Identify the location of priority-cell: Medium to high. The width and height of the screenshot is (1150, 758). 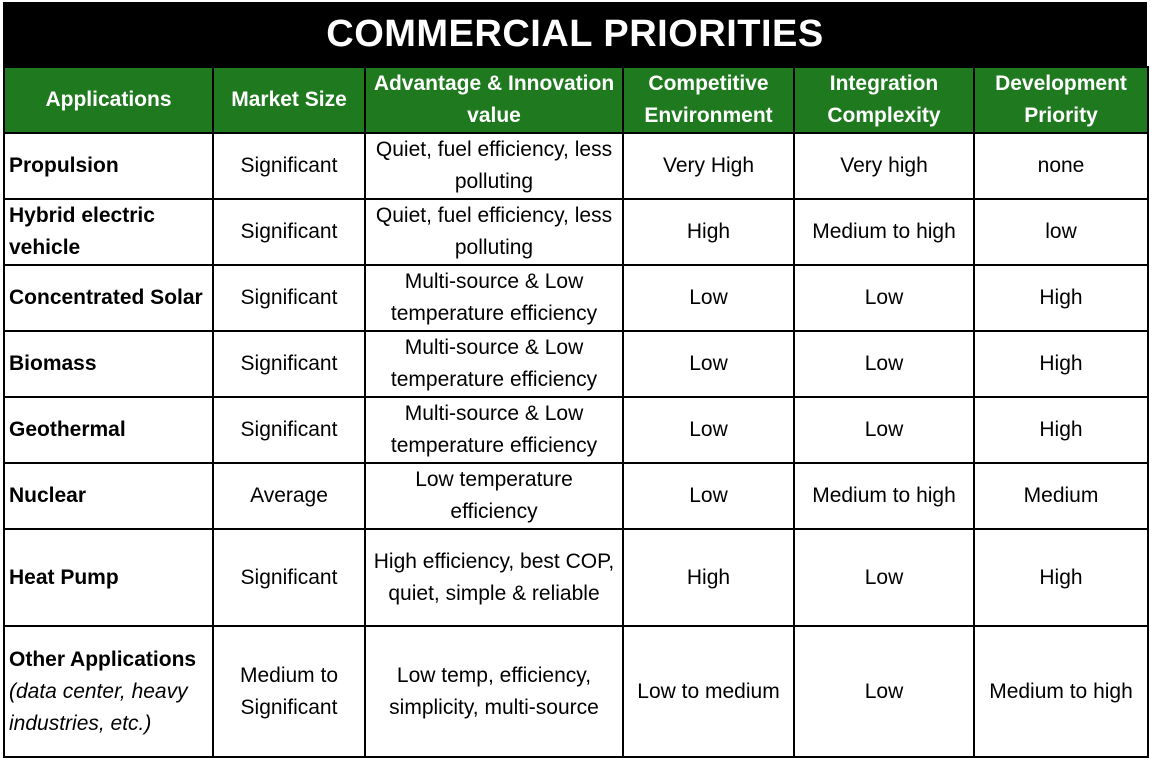
(1061, 691).